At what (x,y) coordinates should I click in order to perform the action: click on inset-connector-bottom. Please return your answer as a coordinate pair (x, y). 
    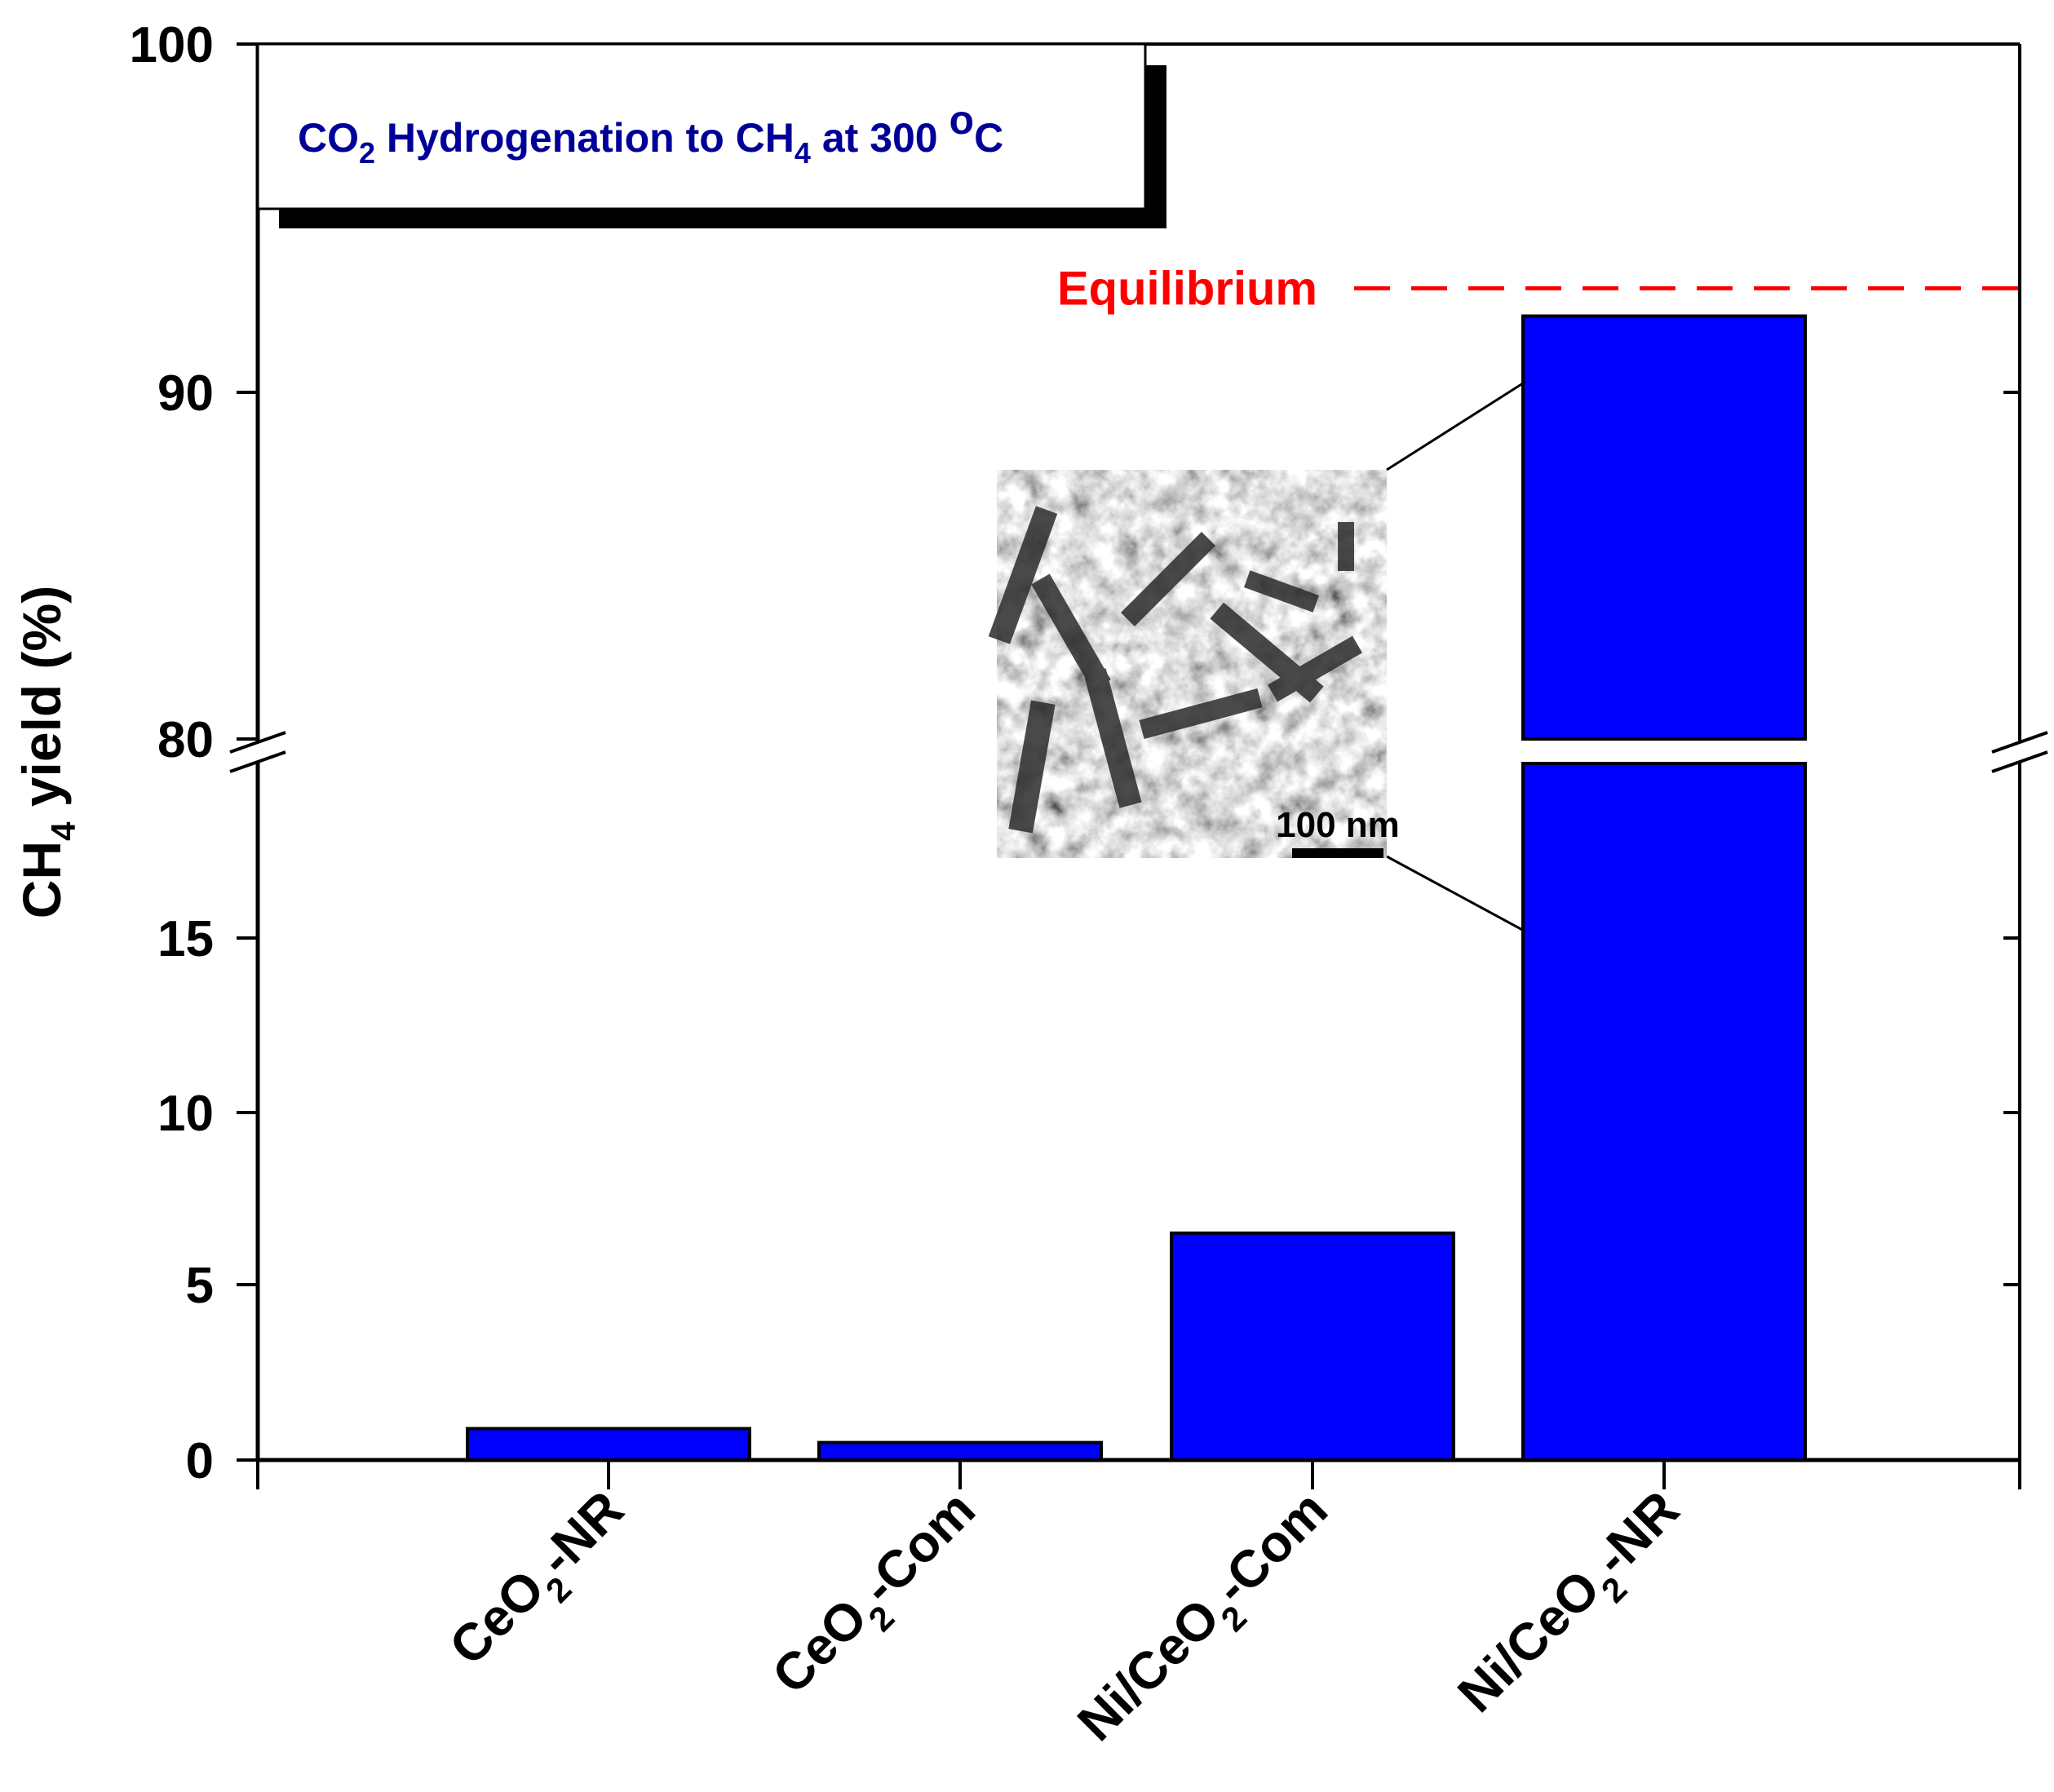
    Looking at the image, I should click on (1456, 894).